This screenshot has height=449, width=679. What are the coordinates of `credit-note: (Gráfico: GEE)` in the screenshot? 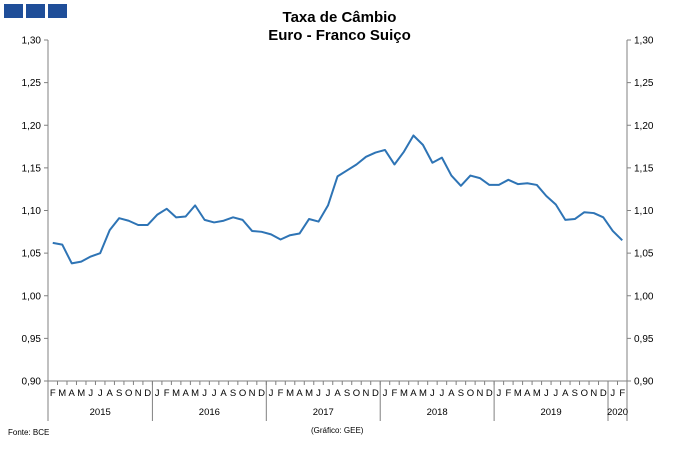 It's located at (337, 430).